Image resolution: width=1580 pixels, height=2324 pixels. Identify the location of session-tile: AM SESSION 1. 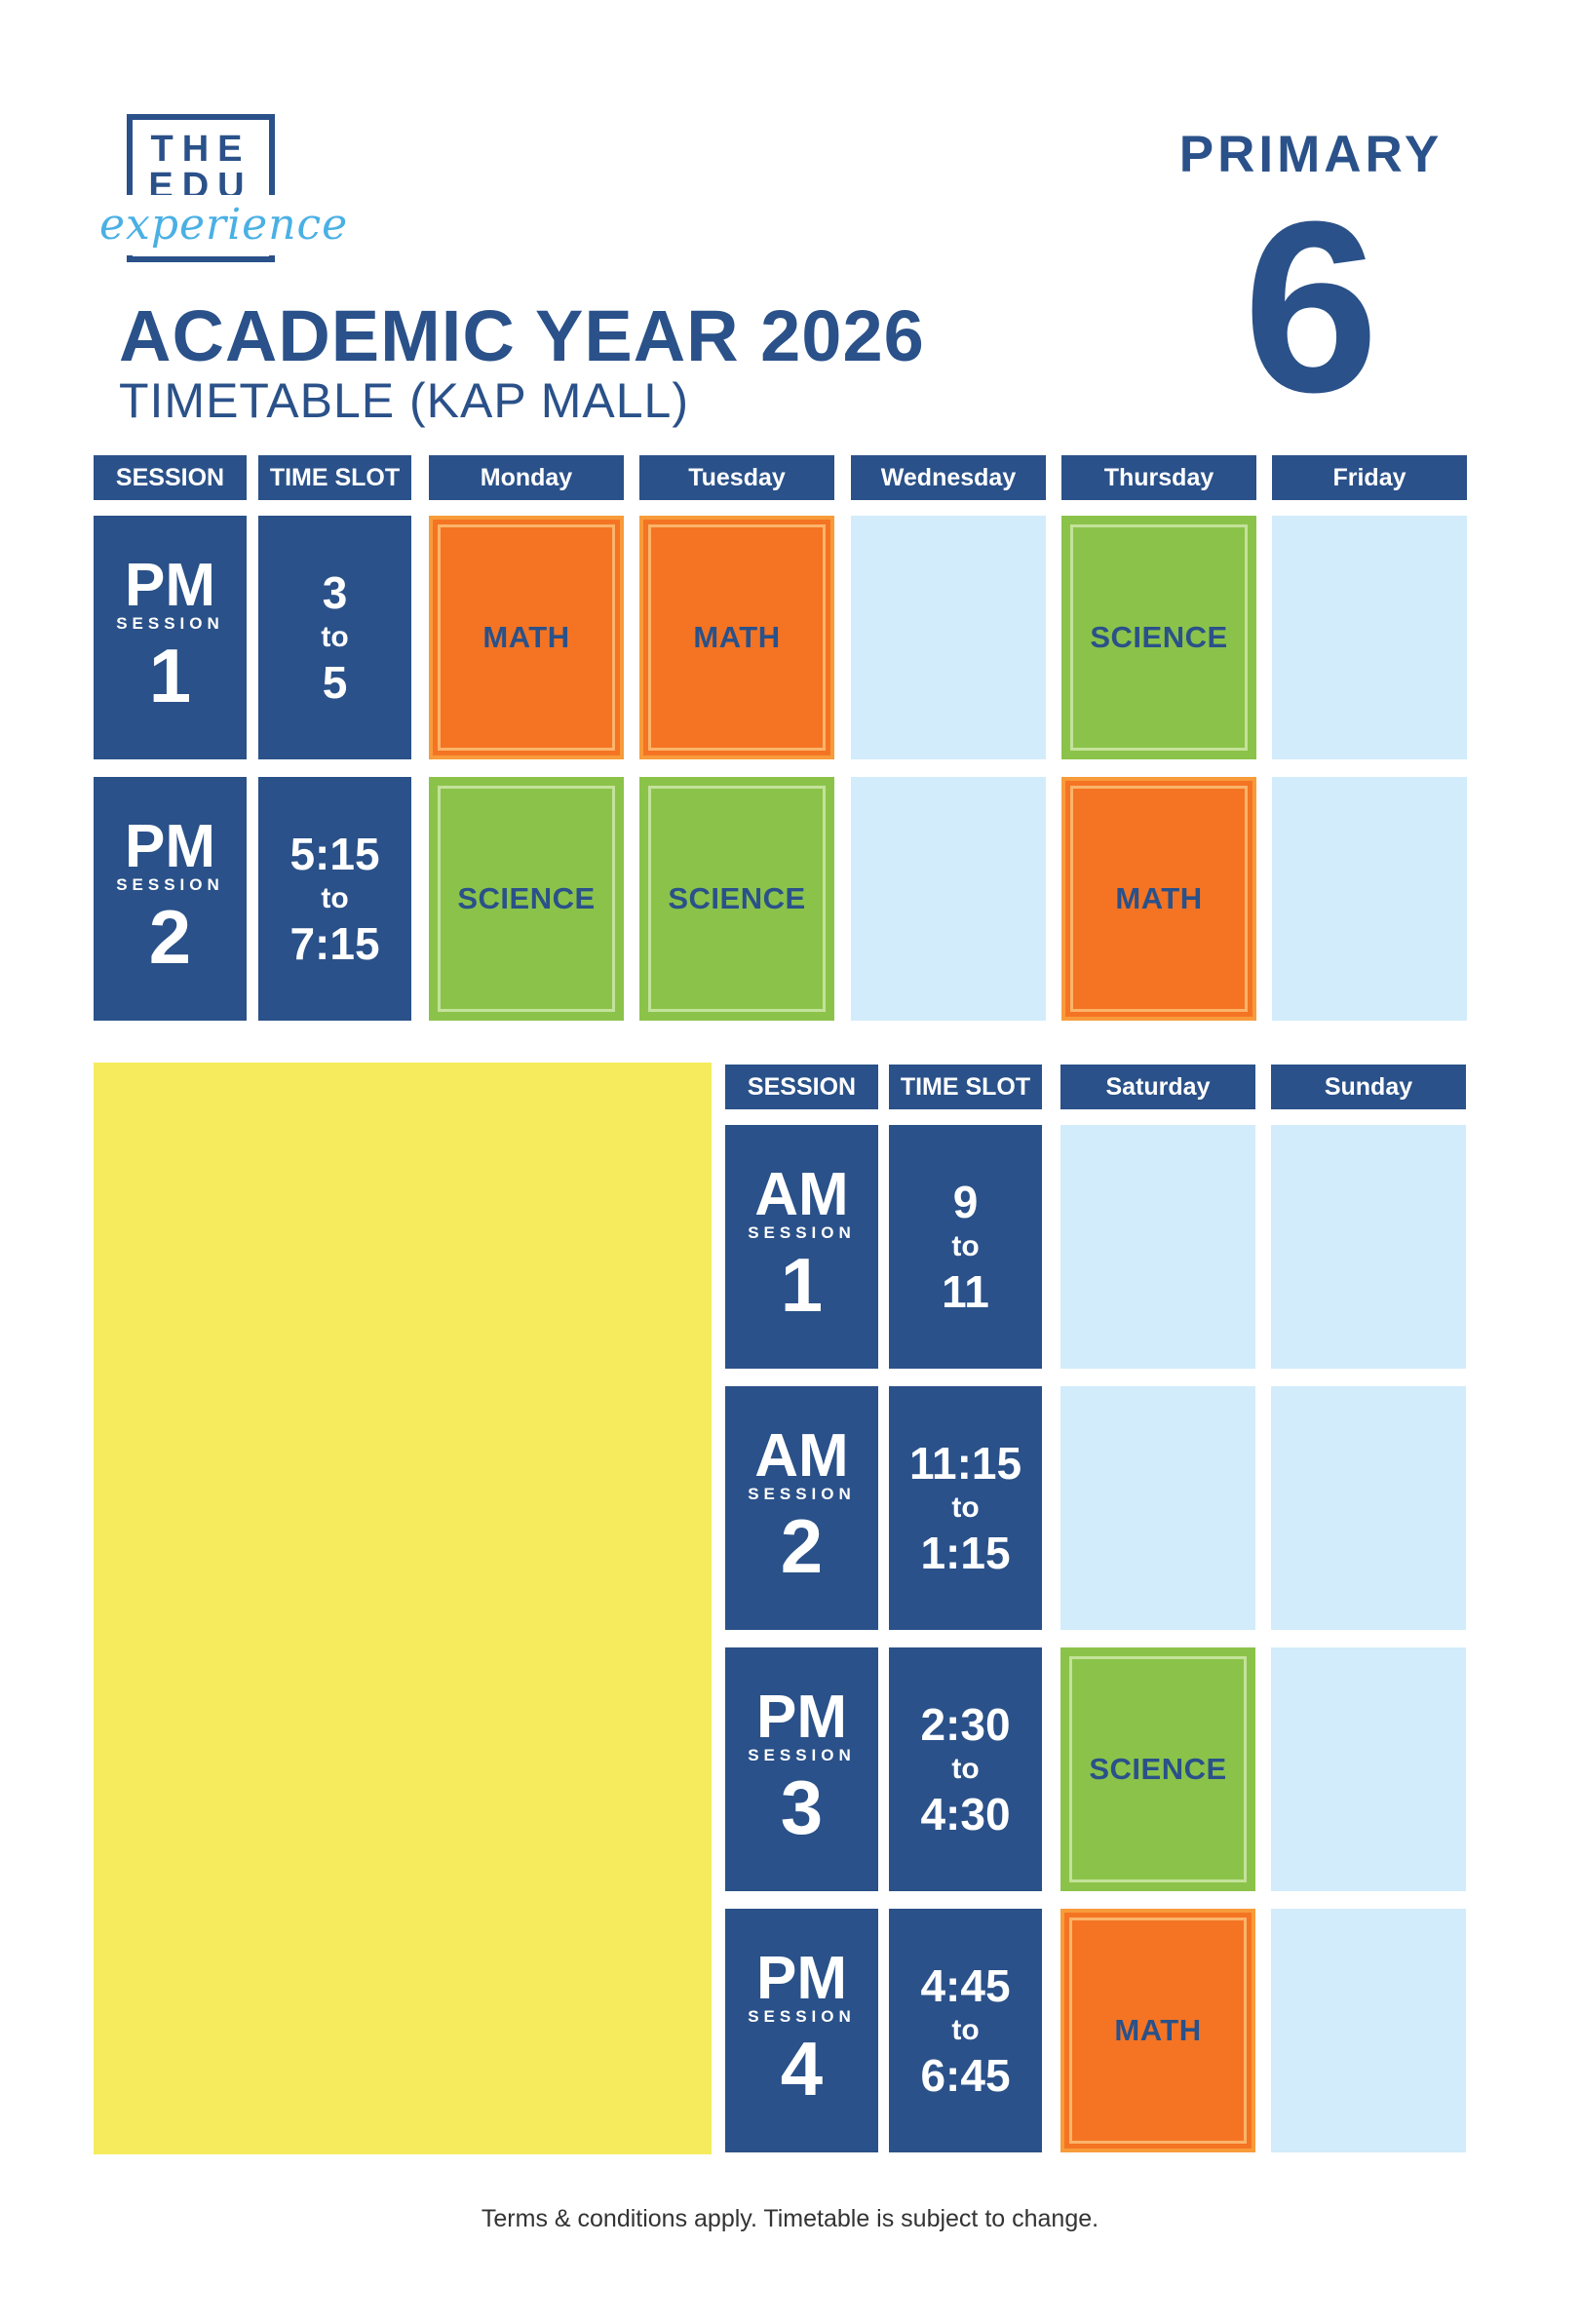
(801, 1247).